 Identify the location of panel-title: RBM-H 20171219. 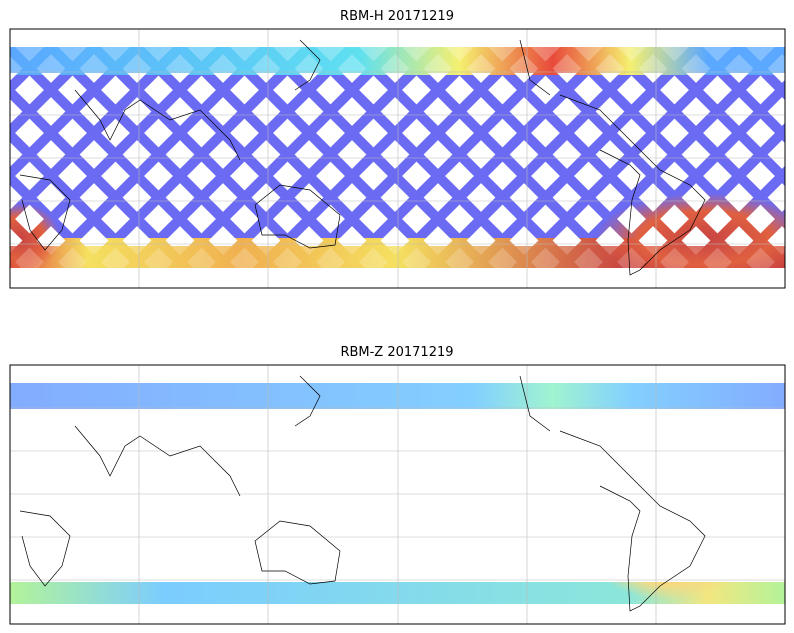
(397, 16).